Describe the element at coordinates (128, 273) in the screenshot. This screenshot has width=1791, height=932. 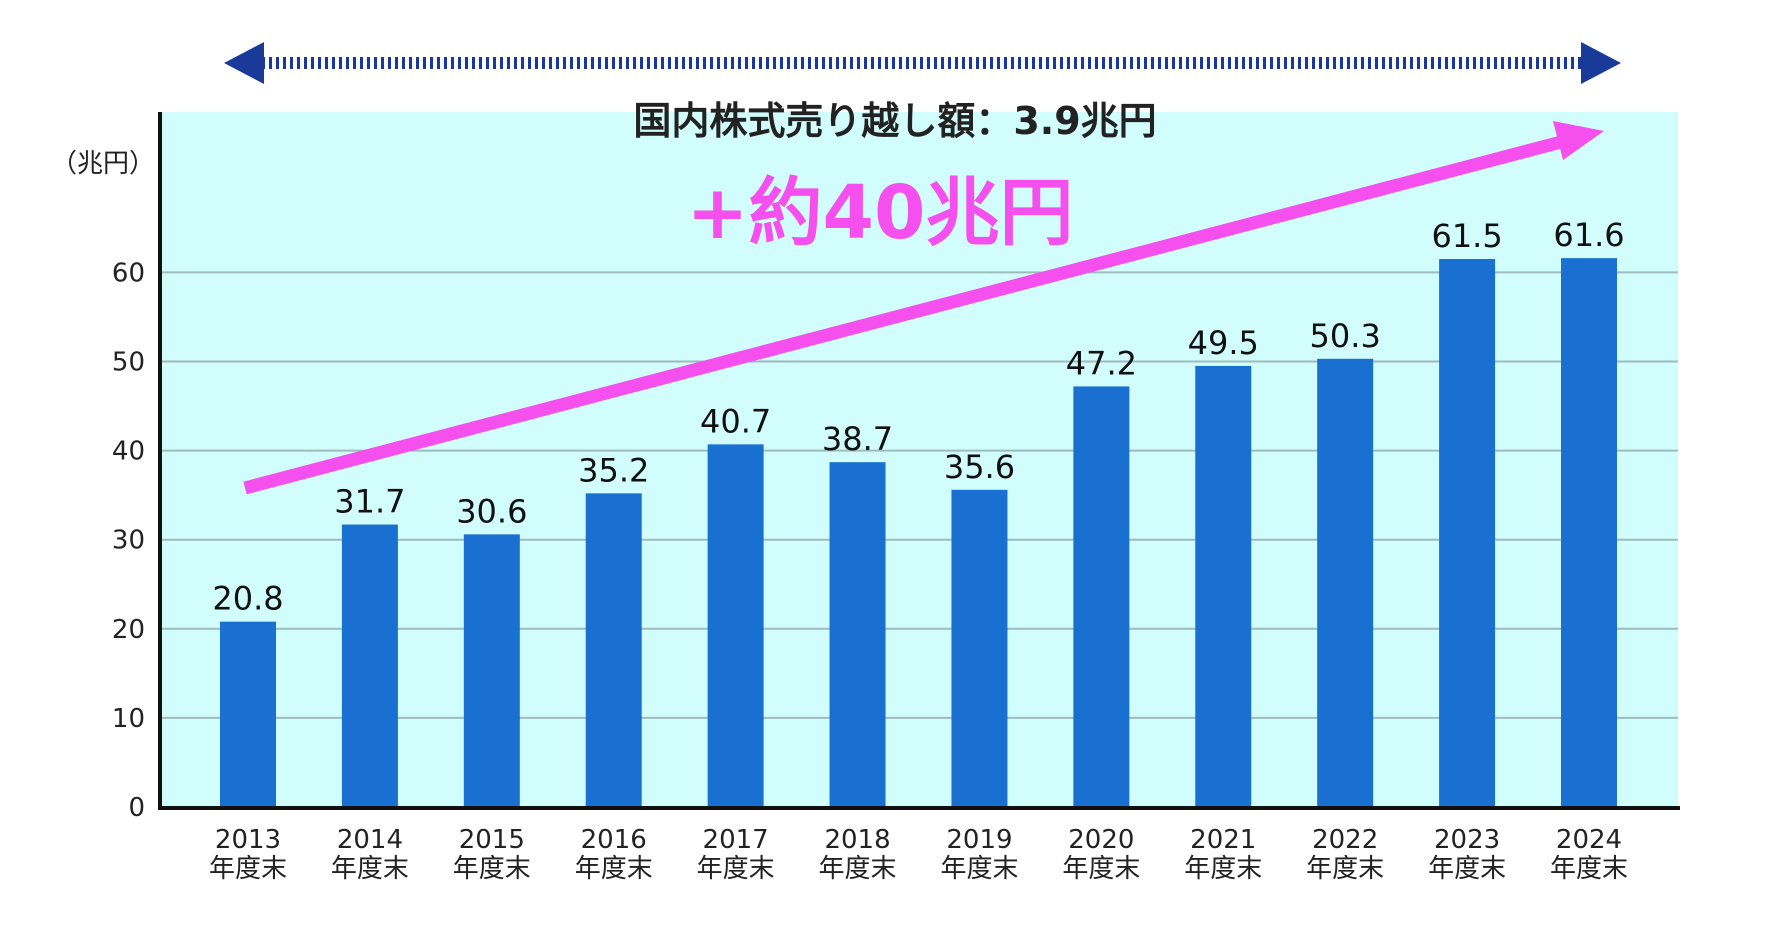
I see `y-tick-label: 60` at that location.